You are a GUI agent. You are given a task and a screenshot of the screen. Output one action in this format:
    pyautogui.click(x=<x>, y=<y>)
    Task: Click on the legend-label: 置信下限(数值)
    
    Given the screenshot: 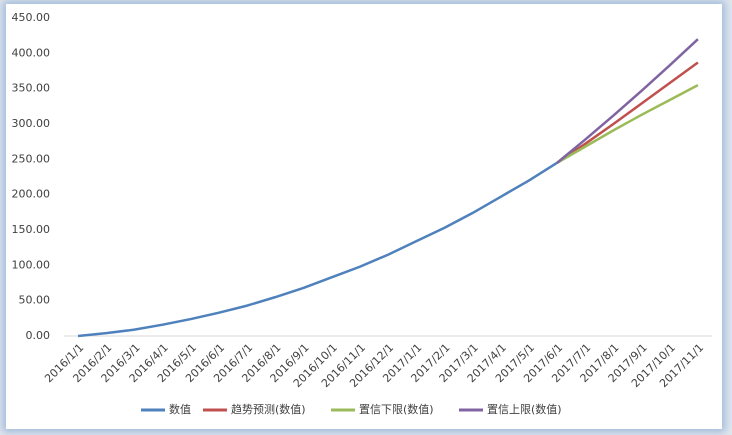 What is the action you would take?
    pyautogui.click(x=396, y=409)
    